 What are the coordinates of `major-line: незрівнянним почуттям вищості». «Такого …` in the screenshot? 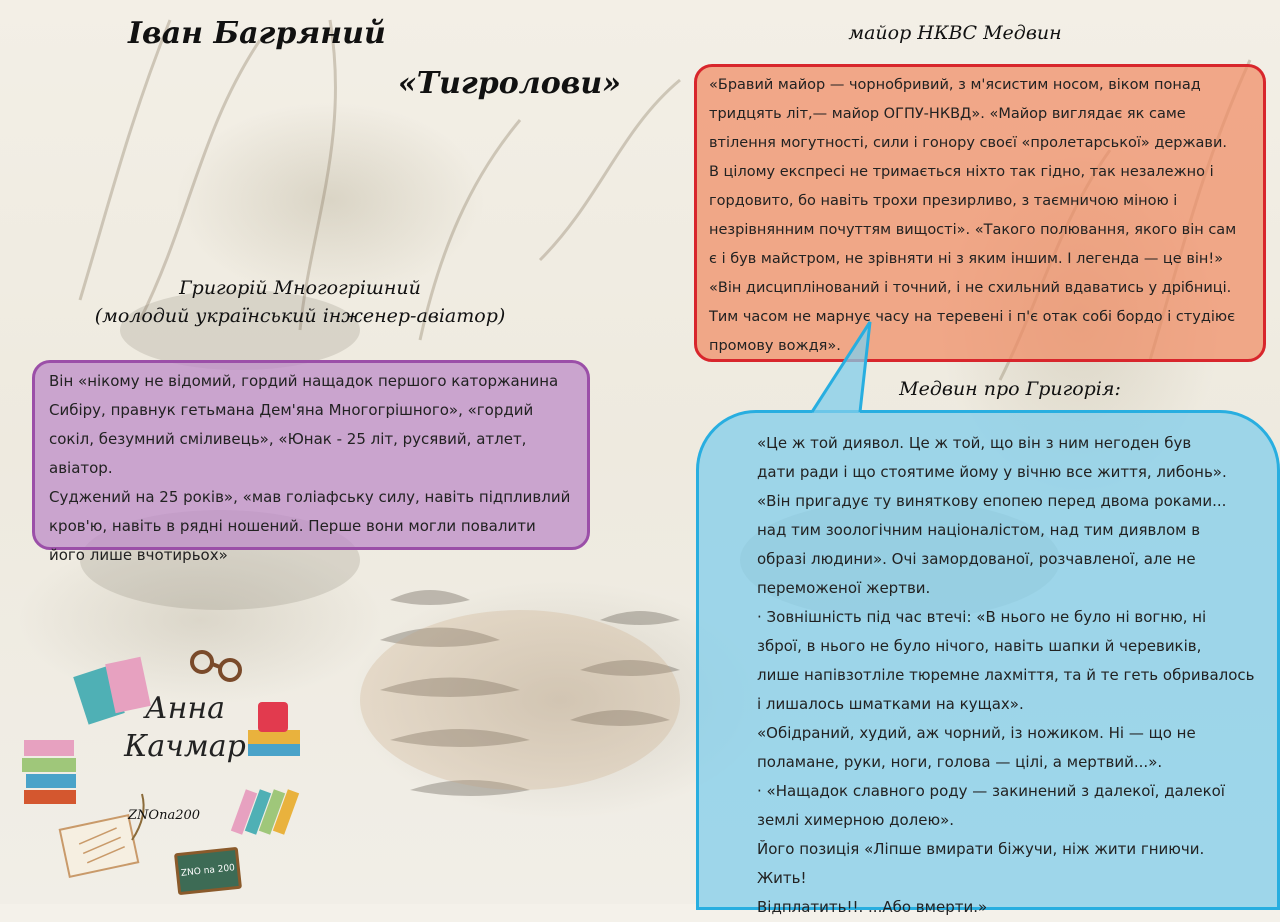 It's located at (973, 230).